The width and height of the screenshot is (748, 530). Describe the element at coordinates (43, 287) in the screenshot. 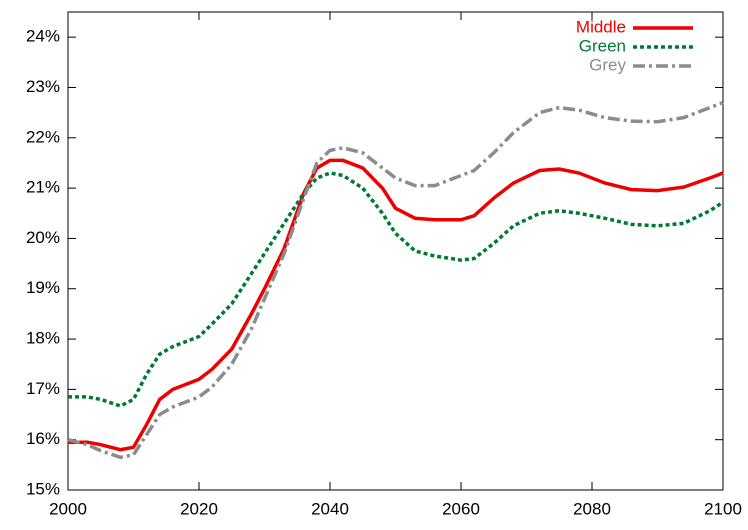

I see `y-tick-label: 19%` at that location.